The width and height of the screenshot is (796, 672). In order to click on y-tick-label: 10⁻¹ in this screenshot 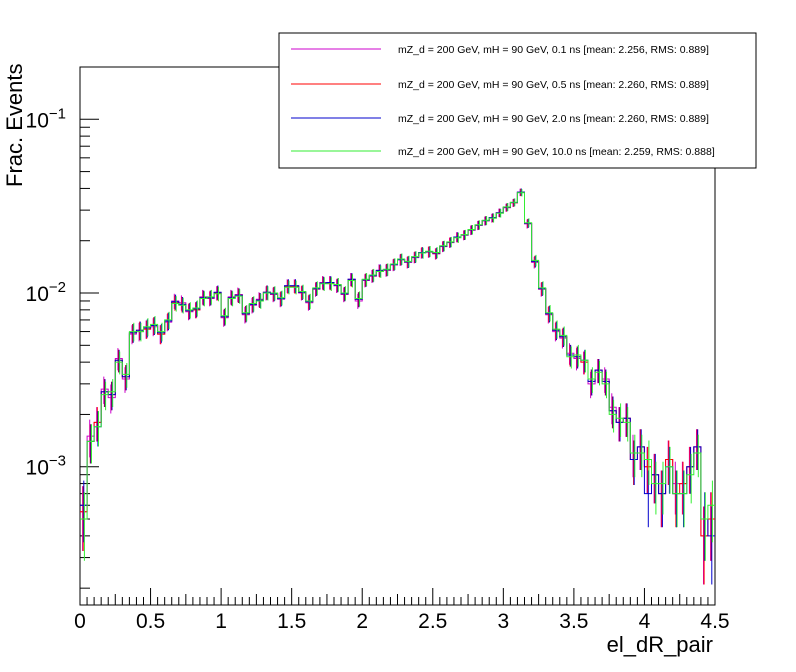, I will do `click(46, 118)`.